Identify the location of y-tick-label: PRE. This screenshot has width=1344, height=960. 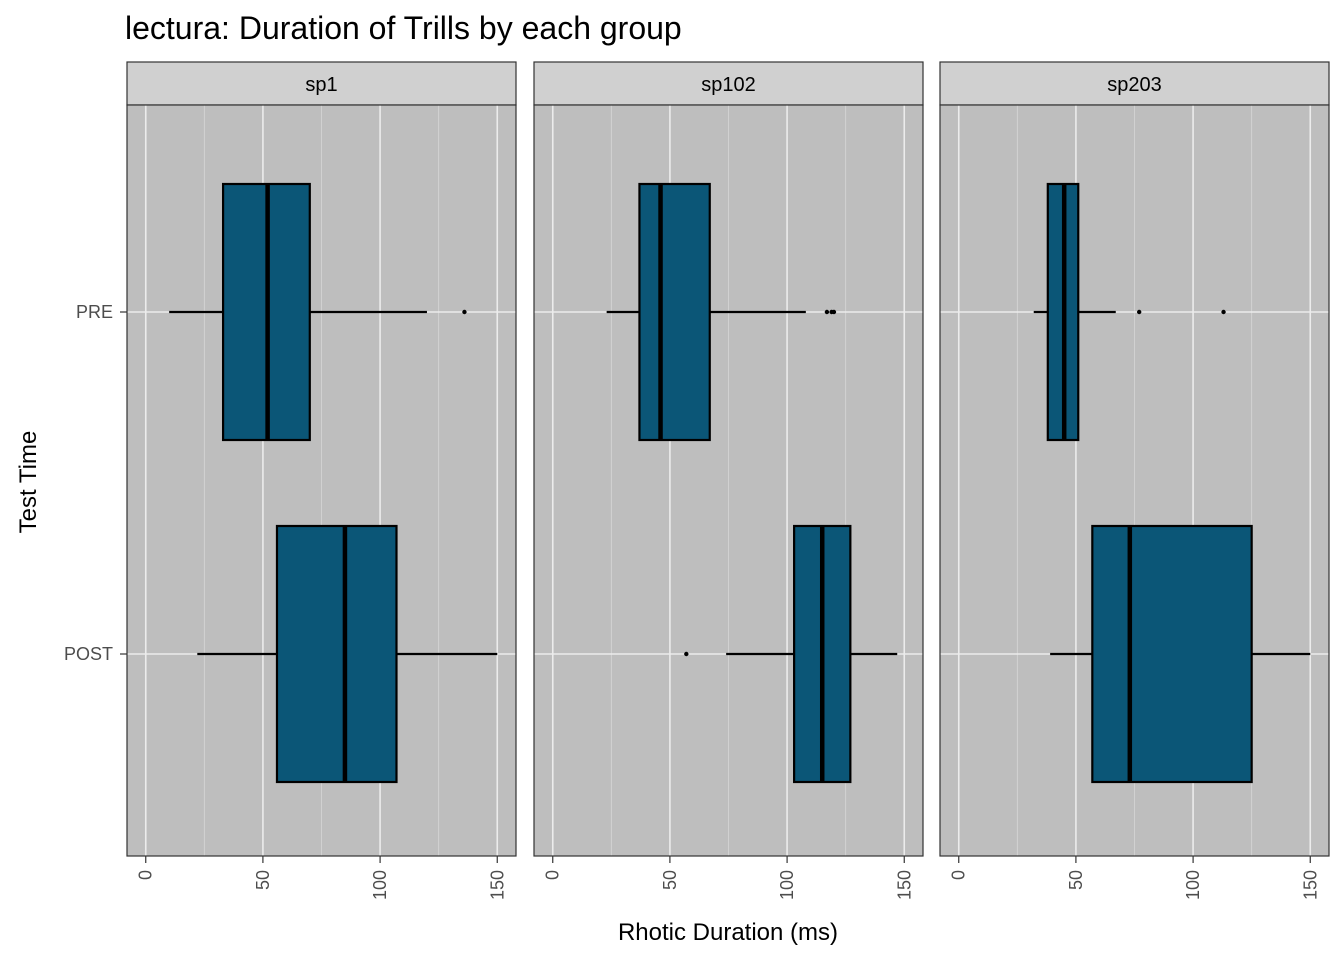
(94, 312).